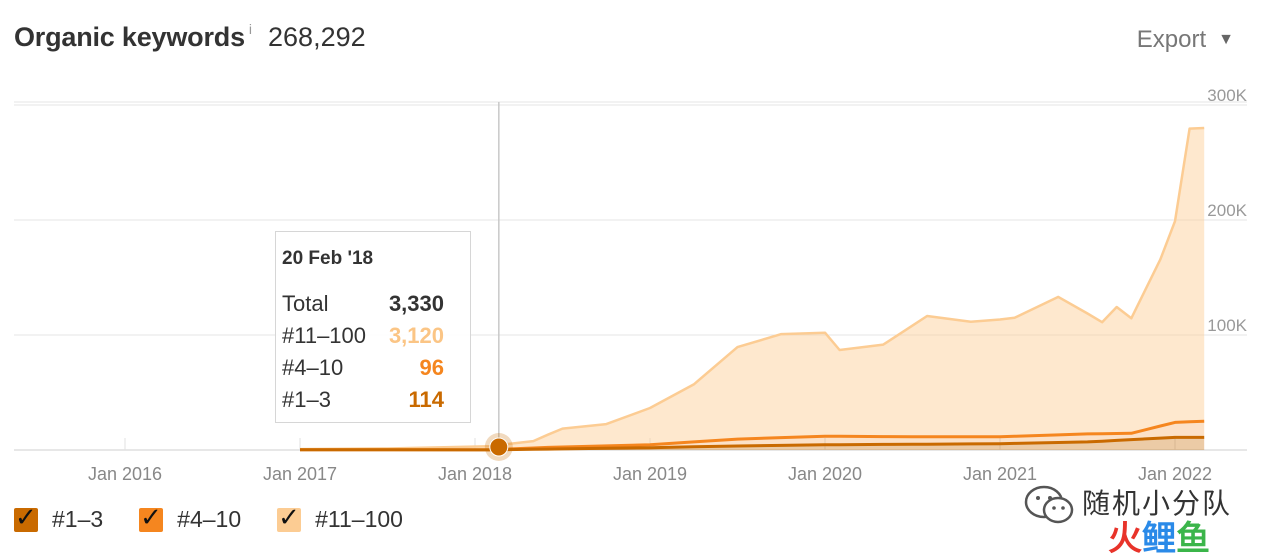 The image size is (1280, 556). I want to click on x-tick-label: Jan 2016, so click(125, 474).